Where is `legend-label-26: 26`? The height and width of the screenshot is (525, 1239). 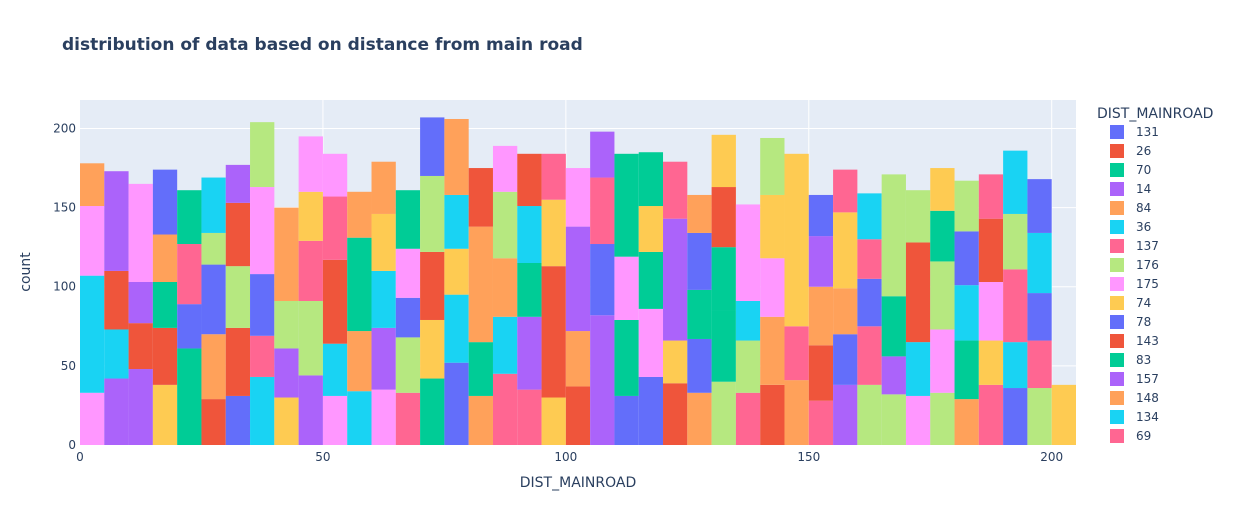 legend-label-26: 26 is located at coordinates (1143, 151).